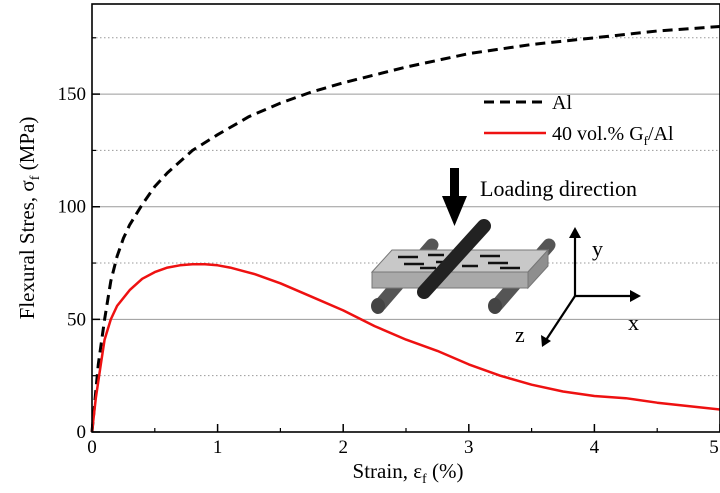 This screenshot has width=720, height=493. I want to click on y-tick-label: 100, so click(72, 207).